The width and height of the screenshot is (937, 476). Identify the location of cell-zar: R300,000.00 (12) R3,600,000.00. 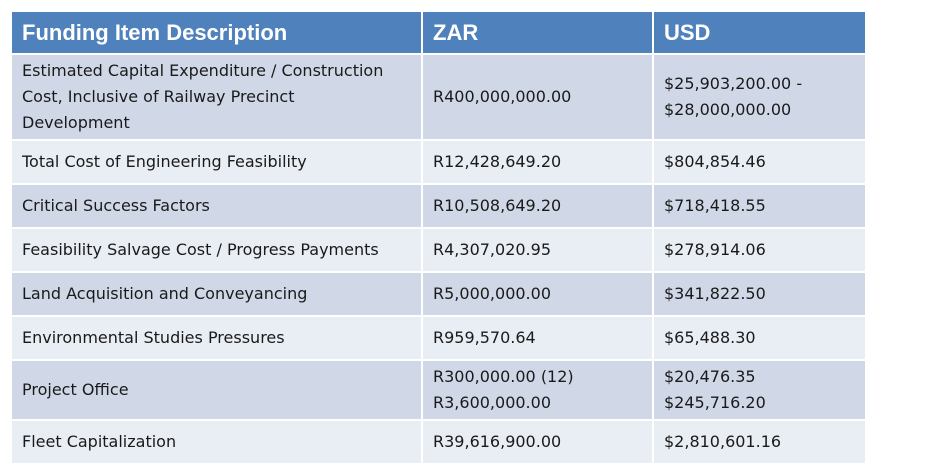
(537, 390).